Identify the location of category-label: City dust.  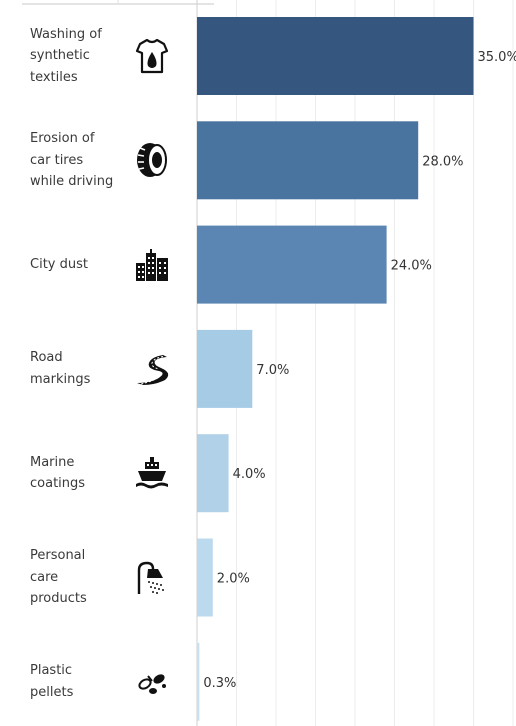
(80, 265).